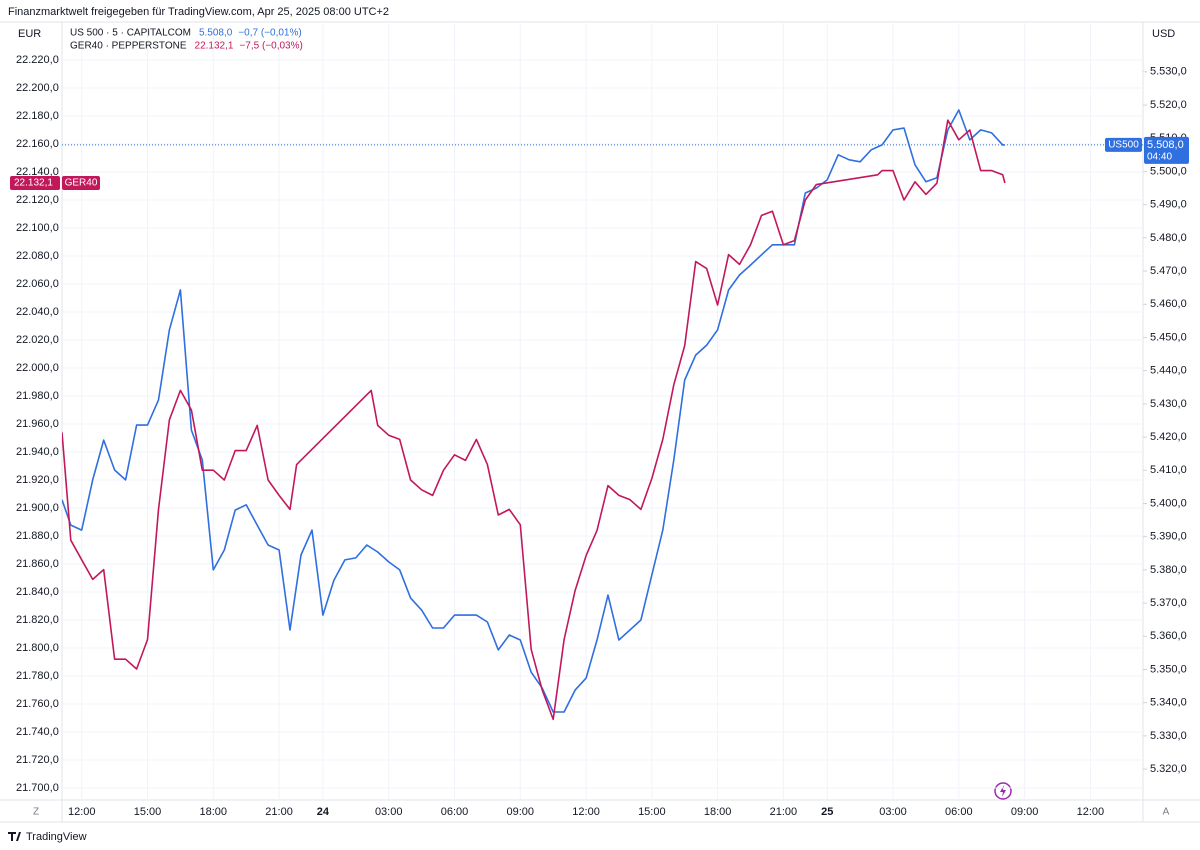  I want to click on y2-tick-label: 5.450,0, so click(1168, 337).